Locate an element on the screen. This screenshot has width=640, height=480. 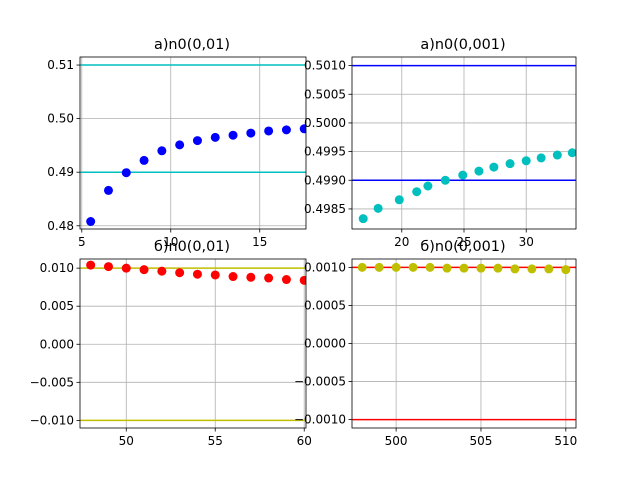
subplot-title: б)n0(0,01) is located at coordinates (192, 247).